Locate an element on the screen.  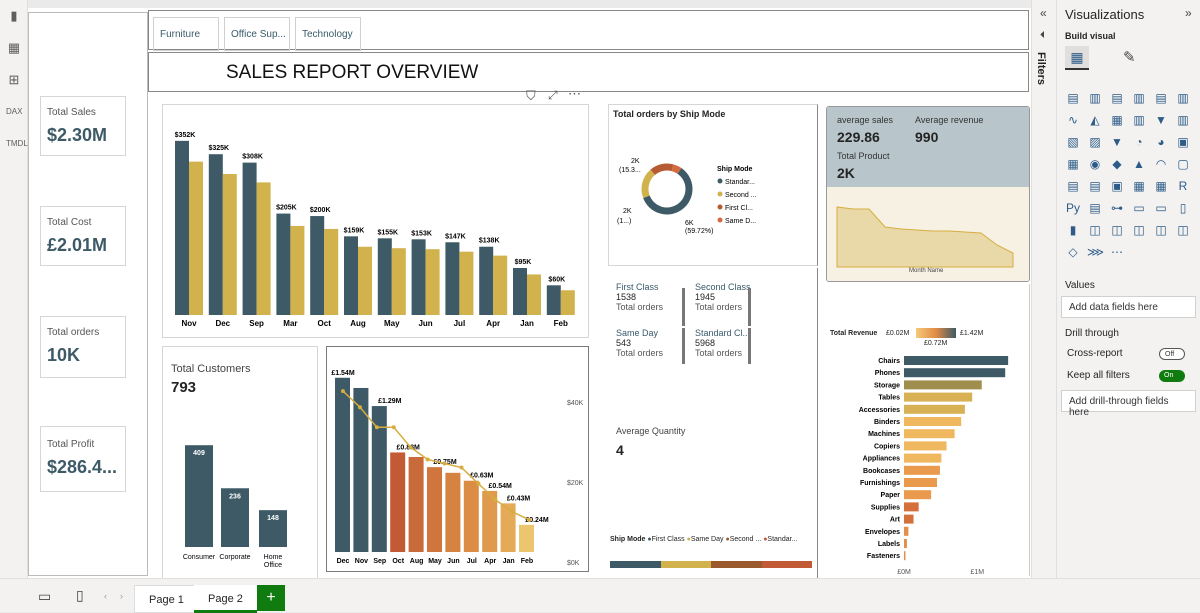
visual-type-icon: ∿ is located at coordinates (1073, 120).